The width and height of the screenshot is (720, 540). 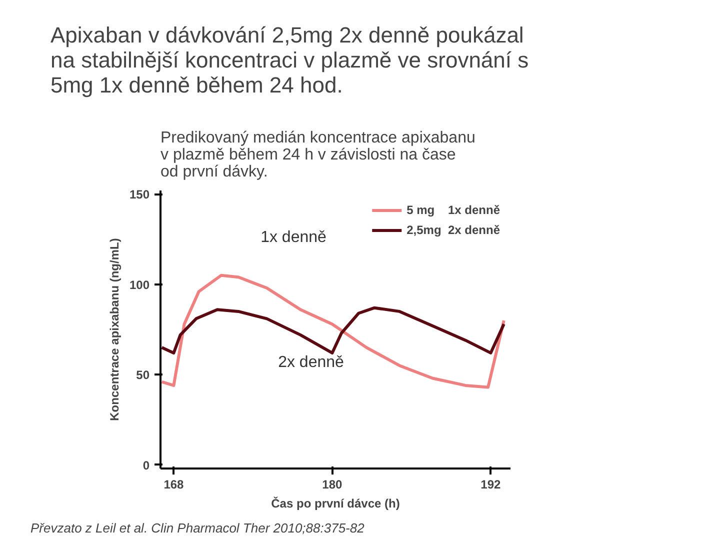 What do you see at coordinates (198, 528) in the screenshot?
I see `text: Převzato z Leil et al. Clin Pharmacol Ther 2010;88:375-82` at bounding box center [198, 528].